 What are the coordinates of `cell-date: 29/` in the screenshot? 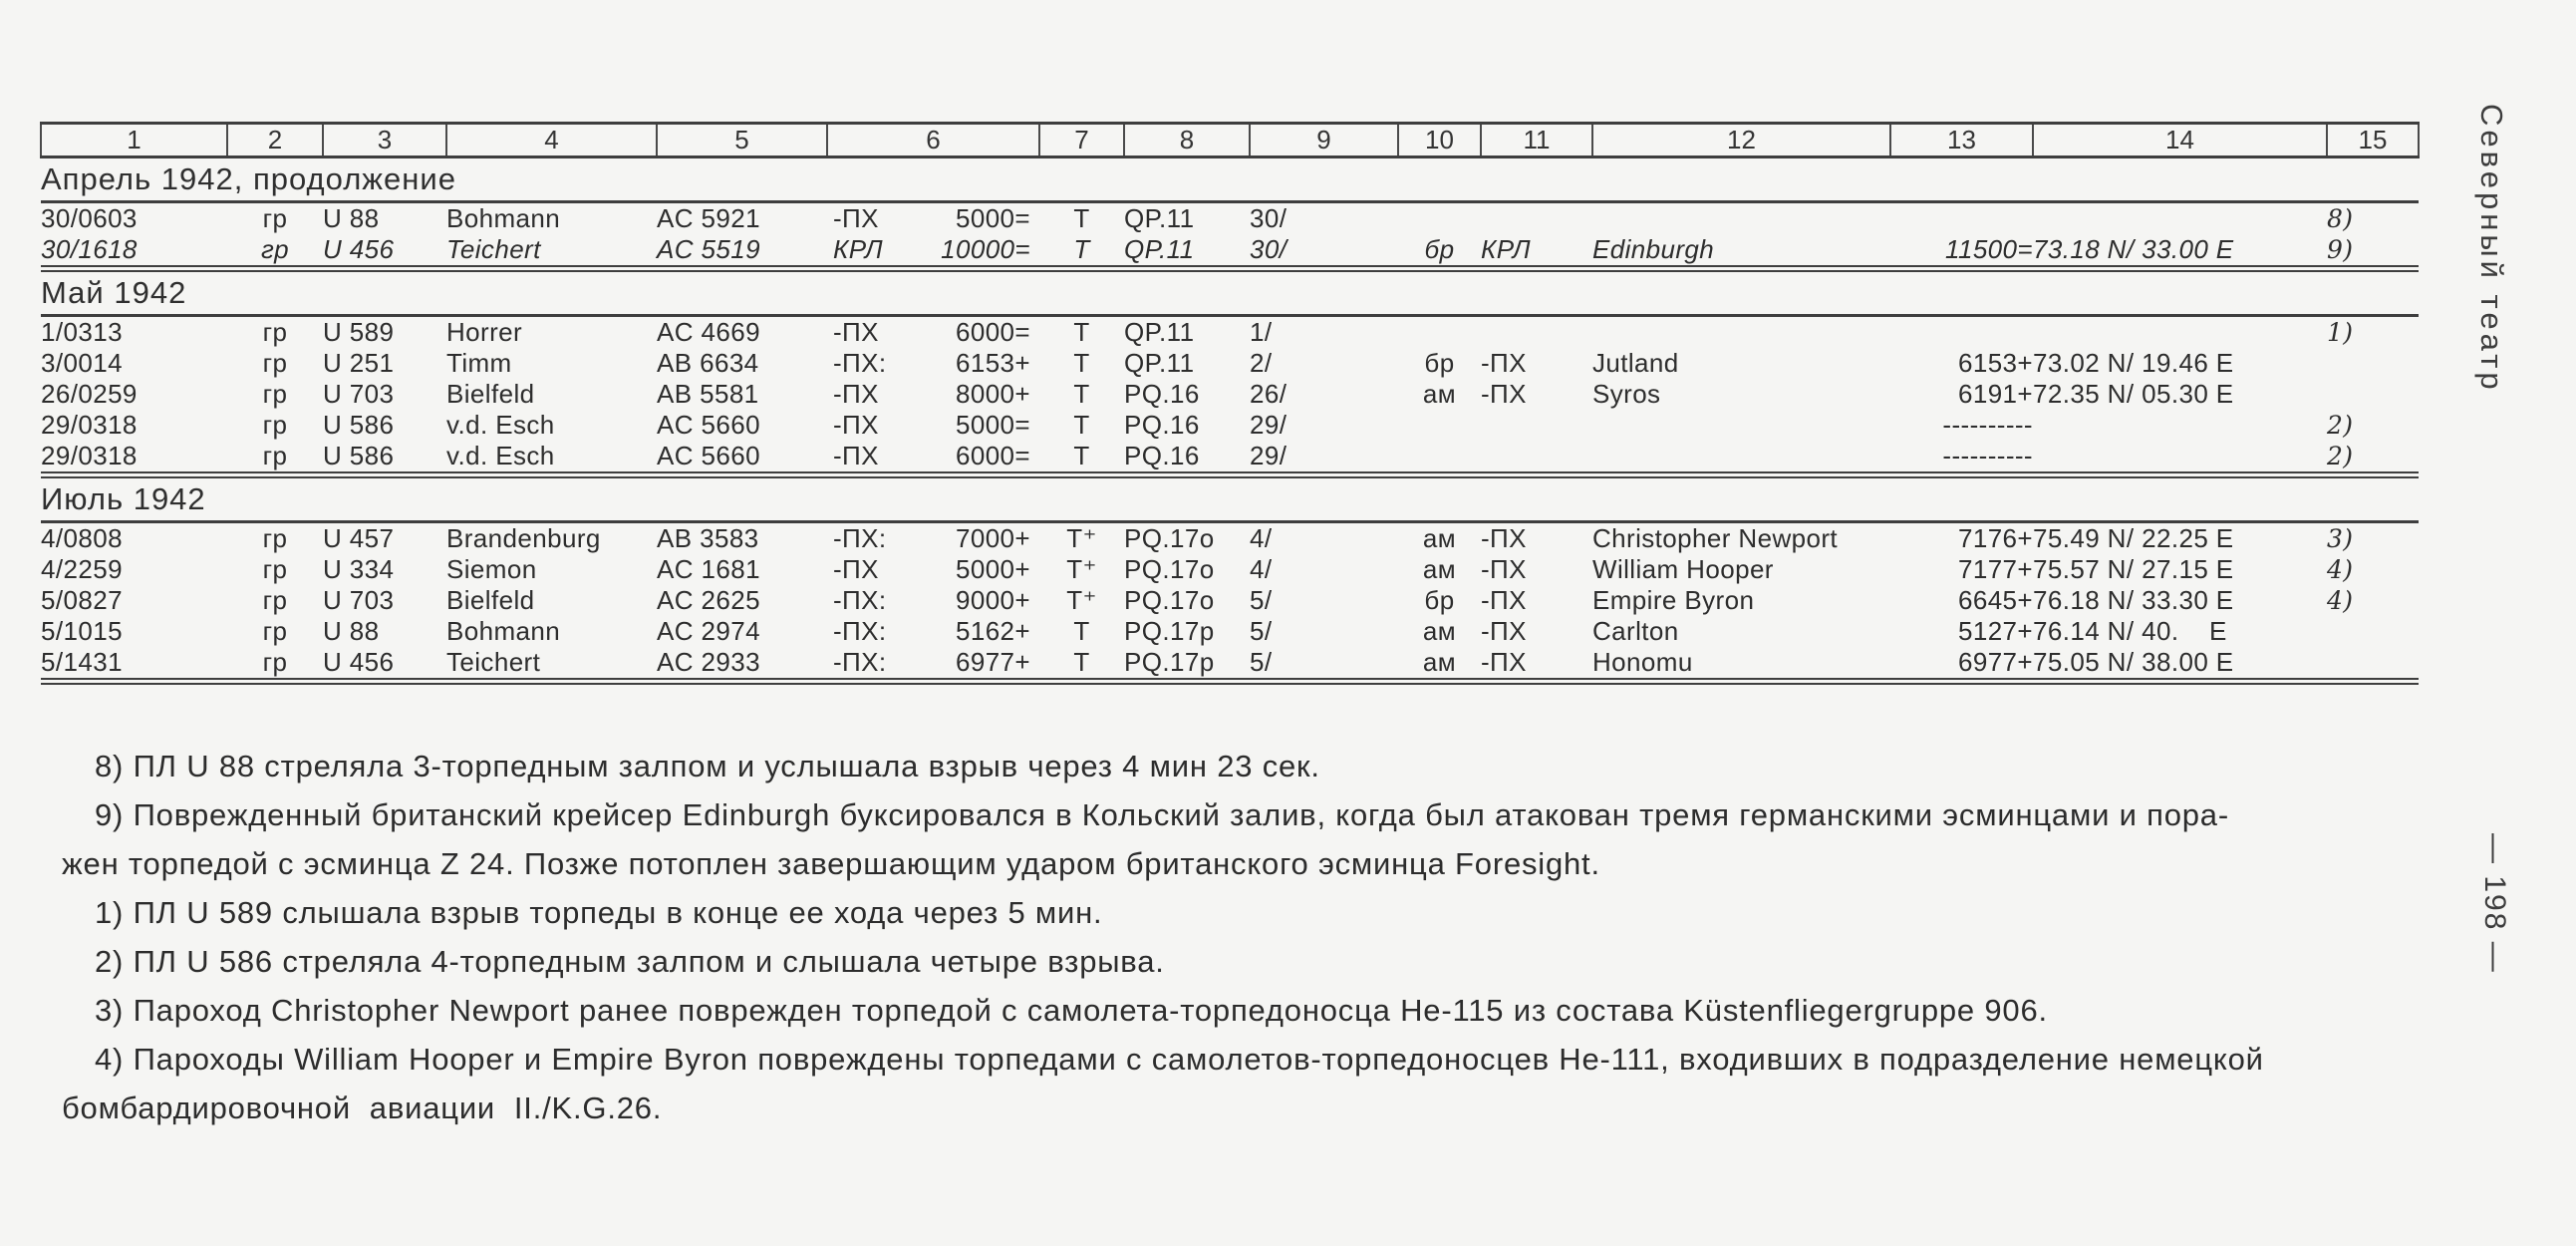 It's located at (1269, 455).